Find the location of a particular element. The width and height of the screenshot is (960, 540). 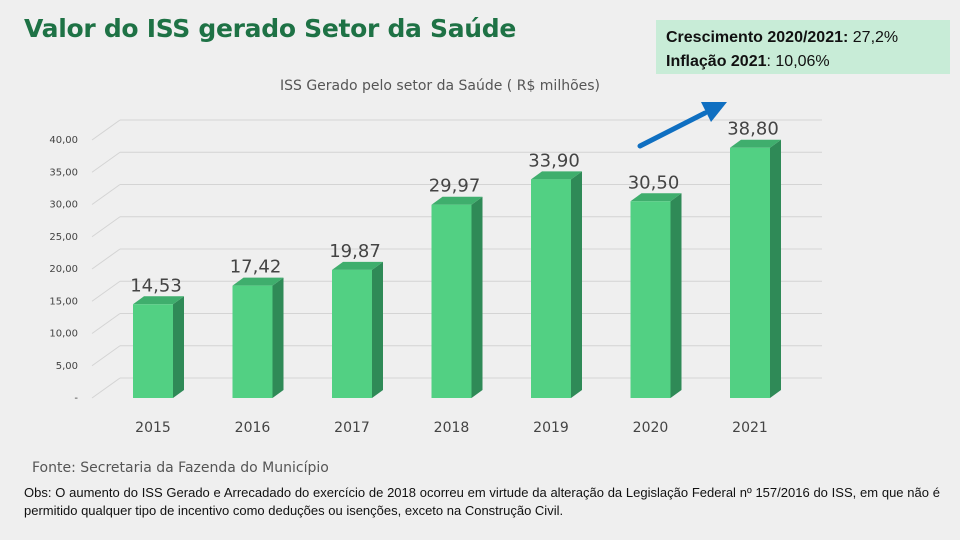

y-tick-label: 30,00 is located at coordinates (63, 205).